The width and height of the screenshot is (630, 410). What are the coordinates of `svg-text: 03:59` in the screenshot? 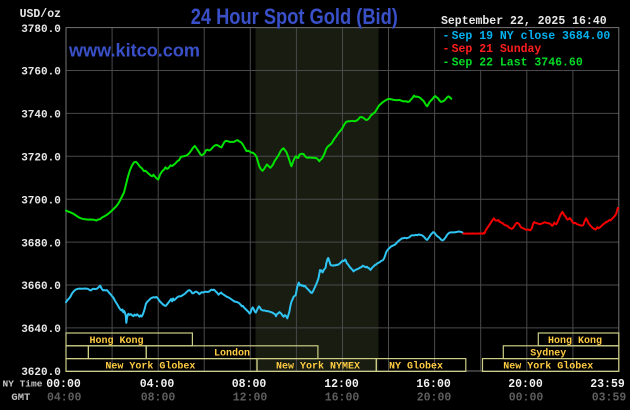 It's located at (609, 397).